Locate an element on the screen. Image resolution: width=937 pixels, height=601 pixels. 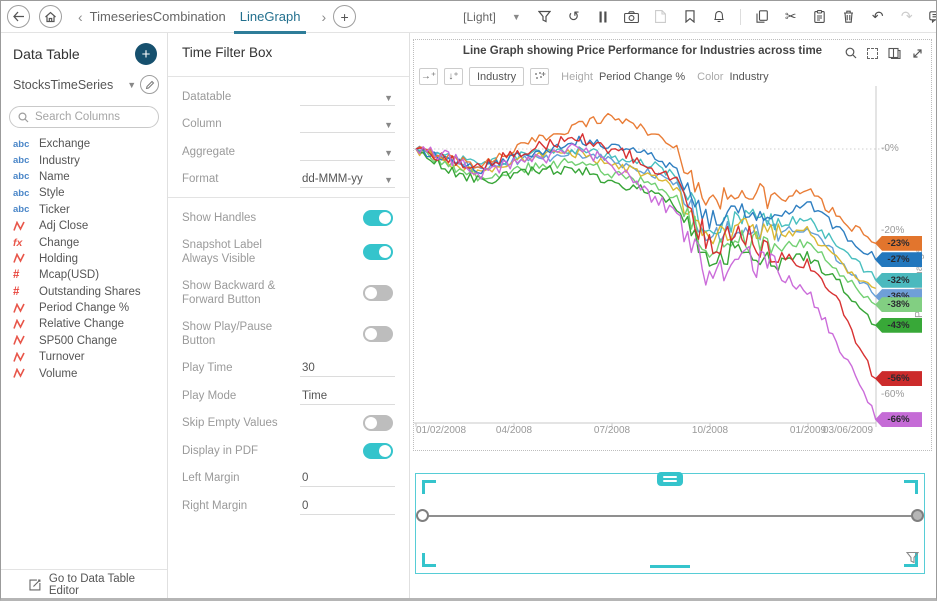
range-start-handle is located at coordinates (422, 515).